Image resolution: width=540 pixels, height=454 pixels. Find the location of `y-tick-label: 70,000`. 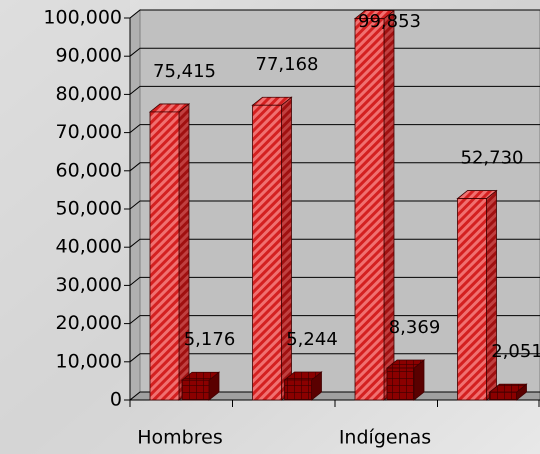

y-tick-label: 70,000 is located at coordinates (89, 132).